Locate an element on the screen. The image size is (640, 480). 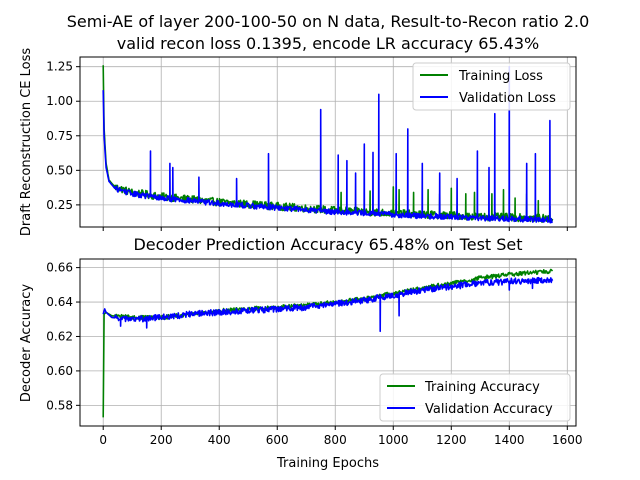
legend-training-loss-label: Training Loss is located at coordinates (500, 76).